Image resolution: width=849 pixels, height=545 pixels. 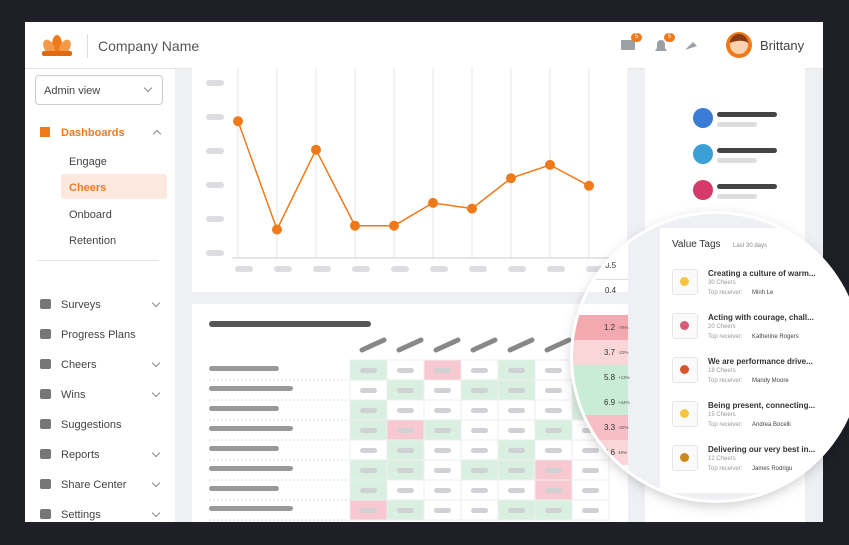 I want to click on view-select: Admin view, so click(x=99, y=90).